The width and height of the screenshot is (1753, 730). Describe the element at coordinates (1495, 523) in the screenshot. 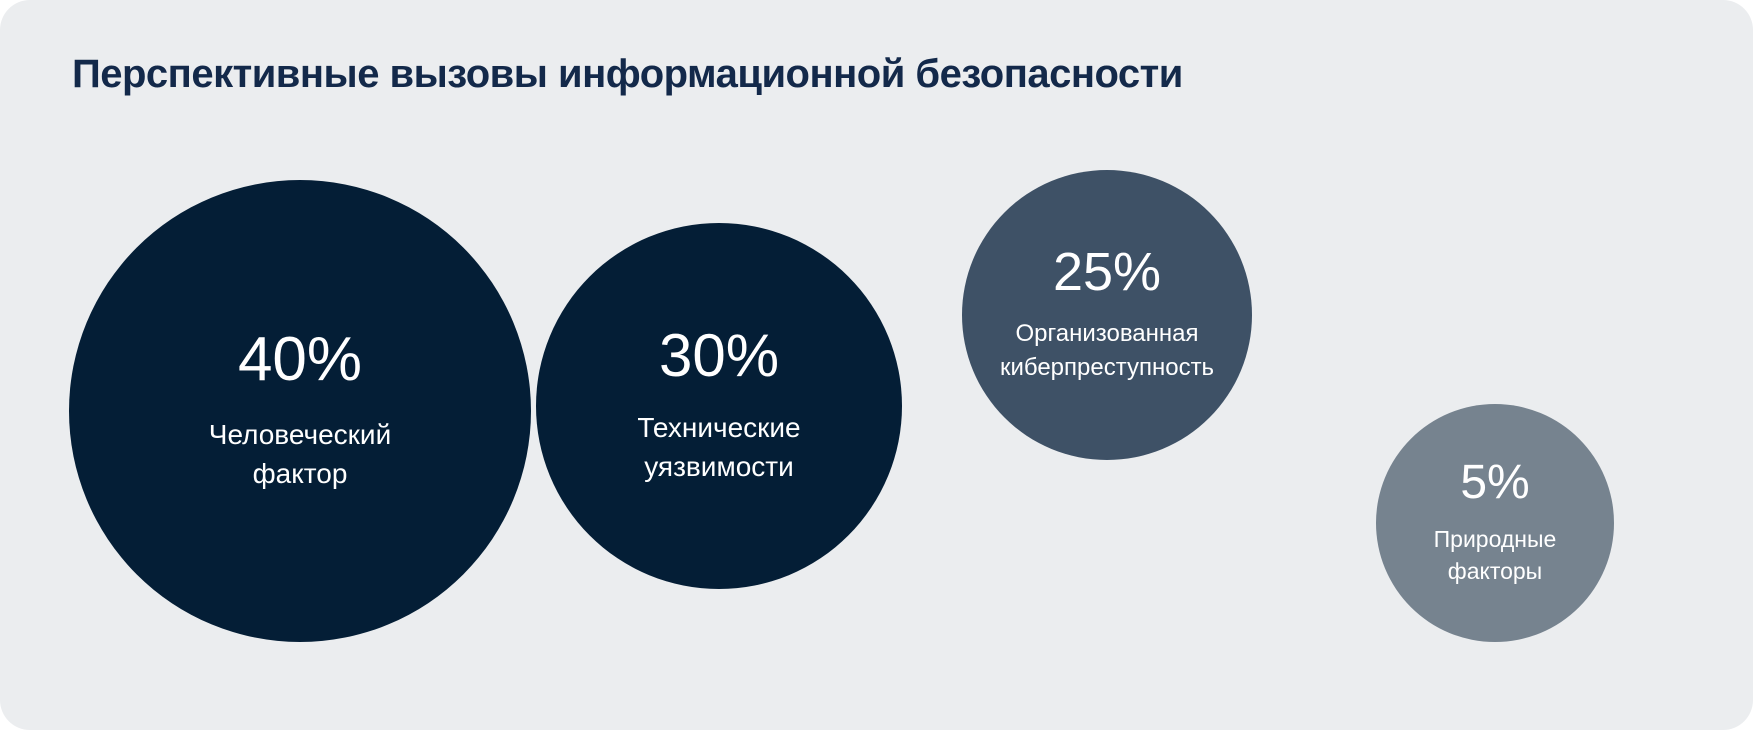

I see `bubble-natural-factors: 5% Природные факторы` at that location.